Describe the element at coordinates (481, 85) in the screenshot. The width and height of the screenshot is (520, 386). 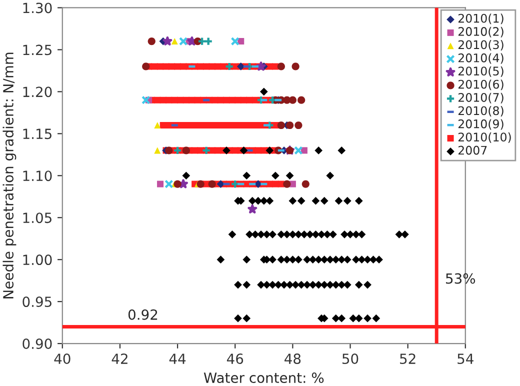
I see `legend-label: 2010(6)` at that location.